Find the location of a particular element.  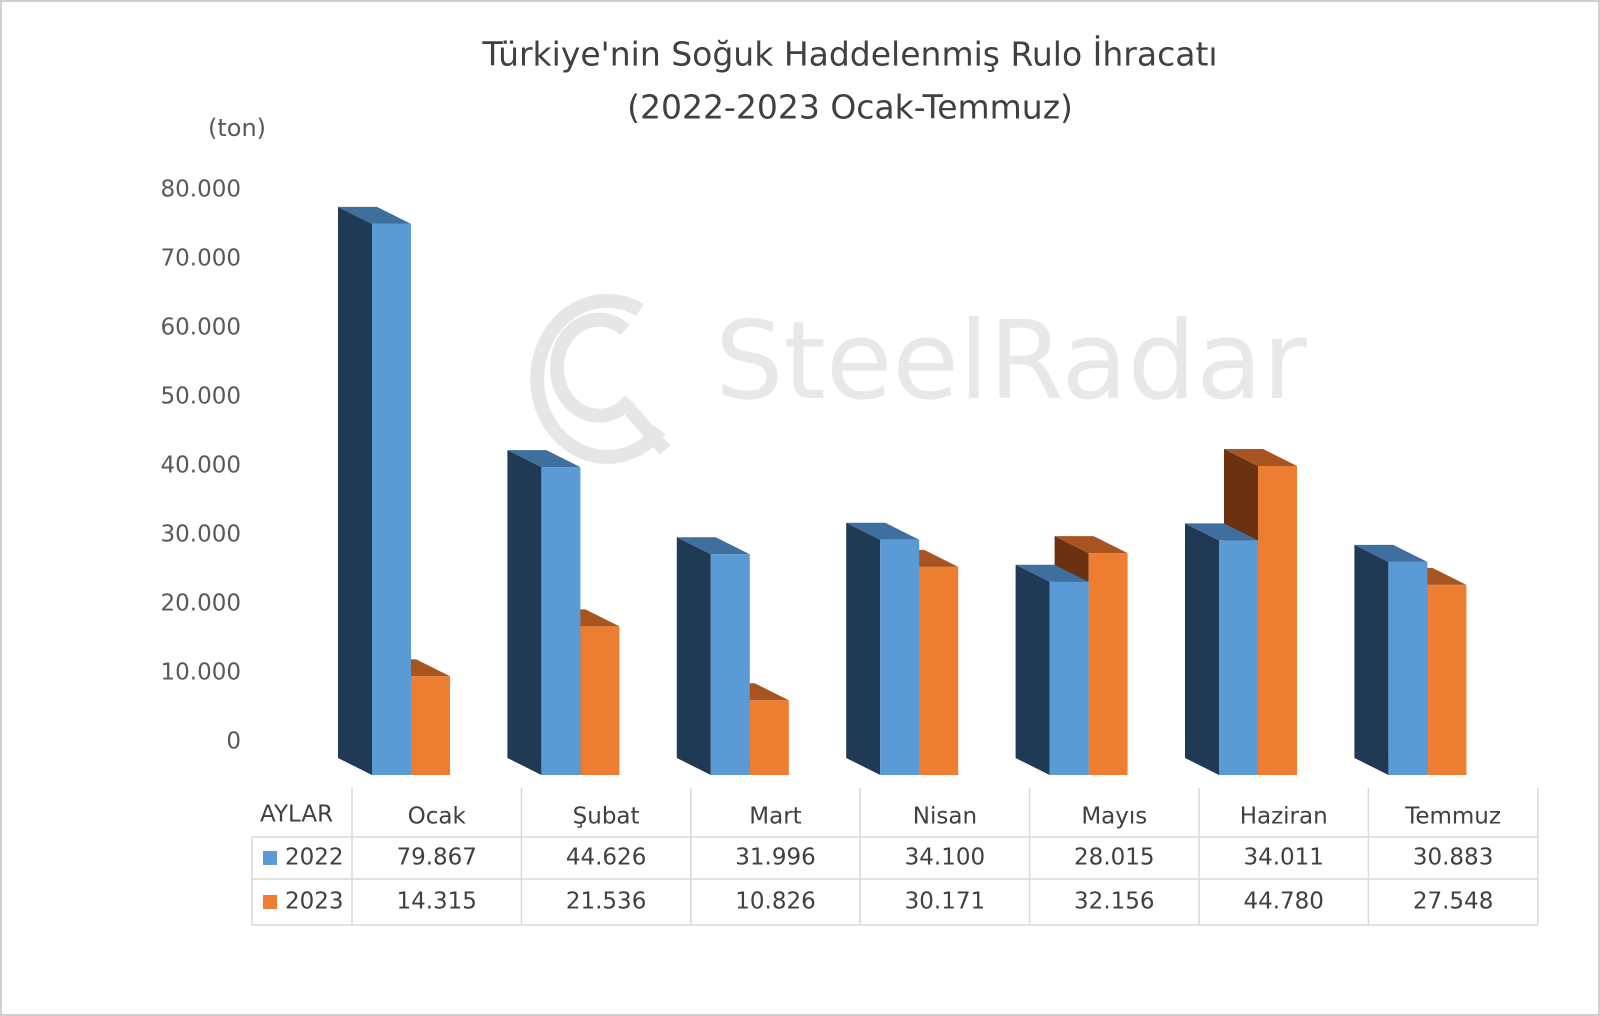

y-tick-label: 10.000 is located at coordinates (201, 673).